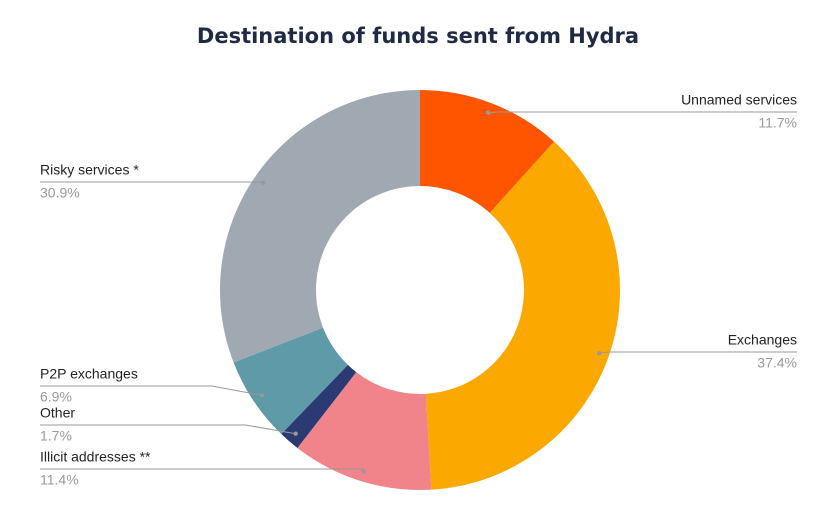 Image resolution: width=837 pixels, height=526 pixels. I want to click on label-value: 37.4%, so click(777, 363).